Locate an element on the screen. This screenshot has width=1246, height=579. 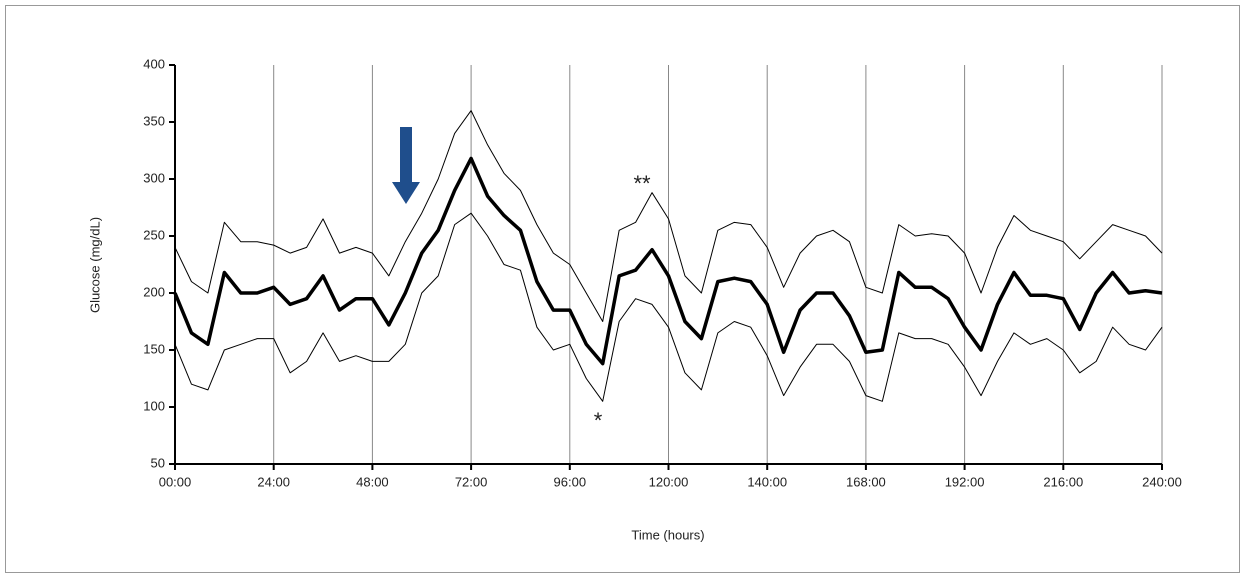
x-tick-label: 216:00 is located at coordinates (1063, 481).